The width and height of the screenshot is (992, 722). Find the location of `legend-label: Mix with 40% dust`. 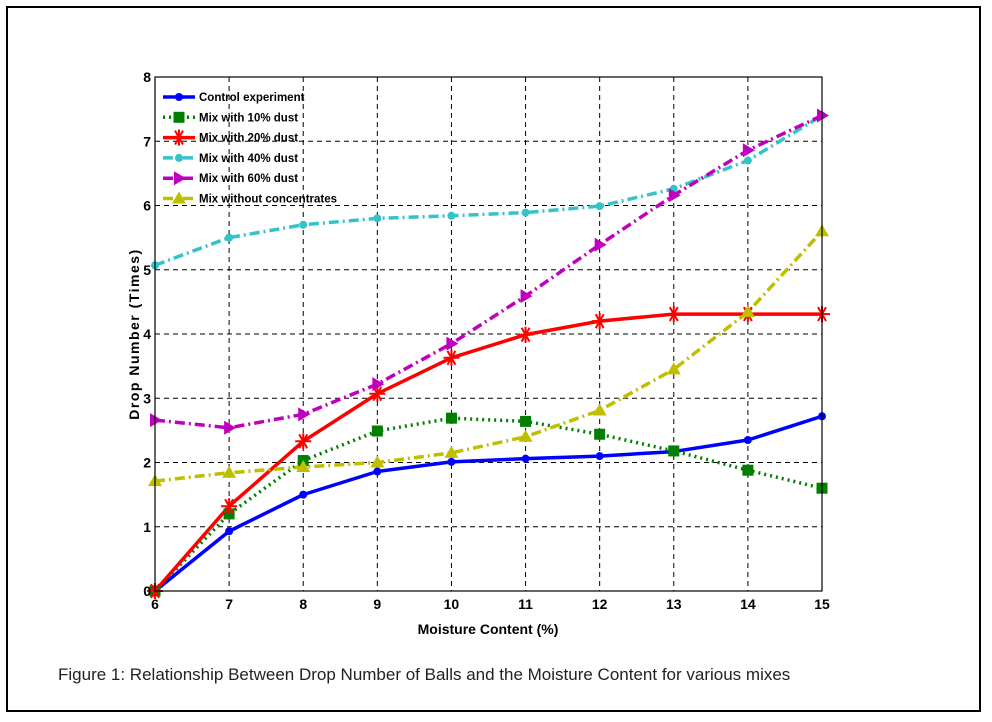

legend-label: Mix with 40% dust is located at coordinates (248, 159).